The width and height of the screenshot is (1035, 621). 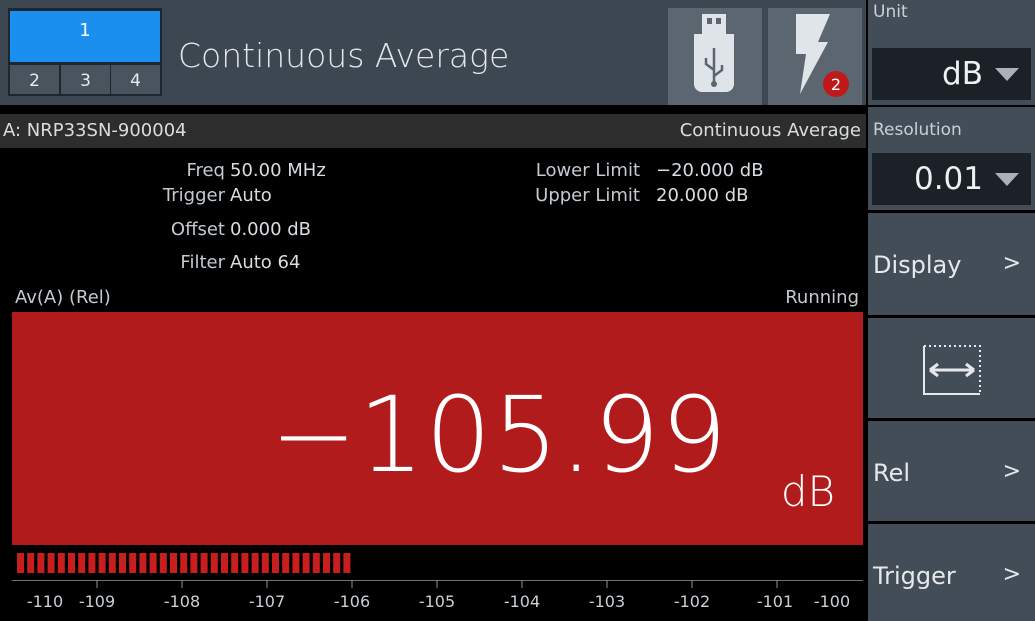 I want to click on setting-label: Freq, so click(x=205, y=170).